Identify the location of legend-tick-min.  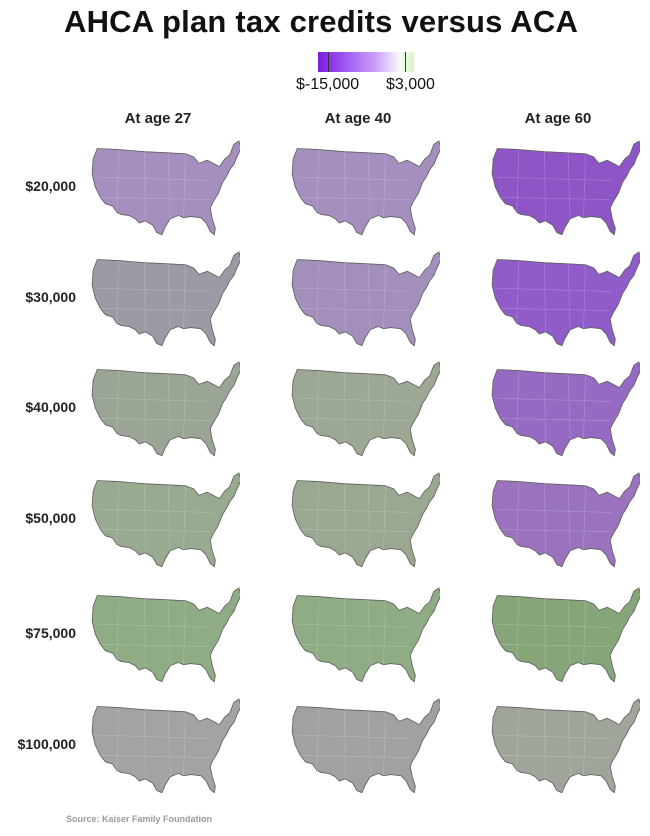
(328, 62).